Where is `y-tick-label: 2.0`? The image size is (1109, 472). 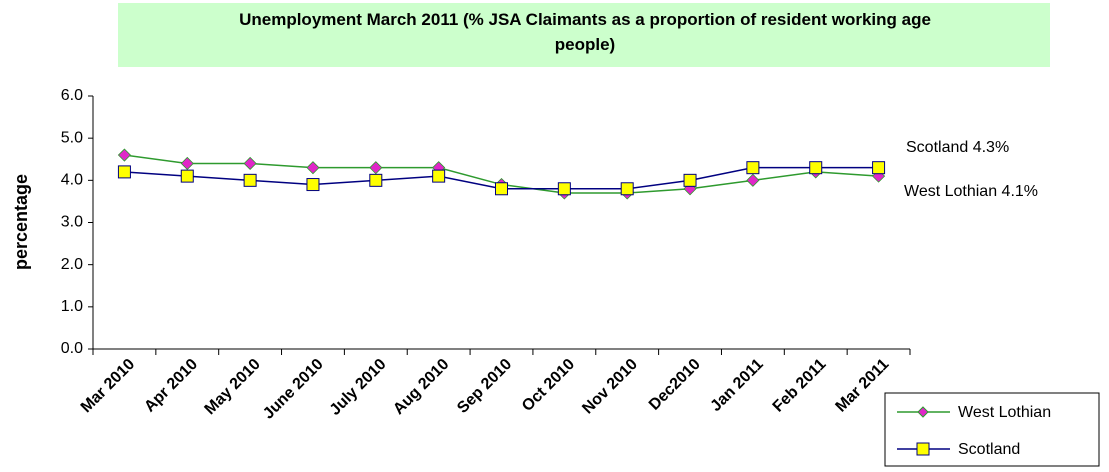 y-tick-label: 2.0 is located at coordinates (72, 264).